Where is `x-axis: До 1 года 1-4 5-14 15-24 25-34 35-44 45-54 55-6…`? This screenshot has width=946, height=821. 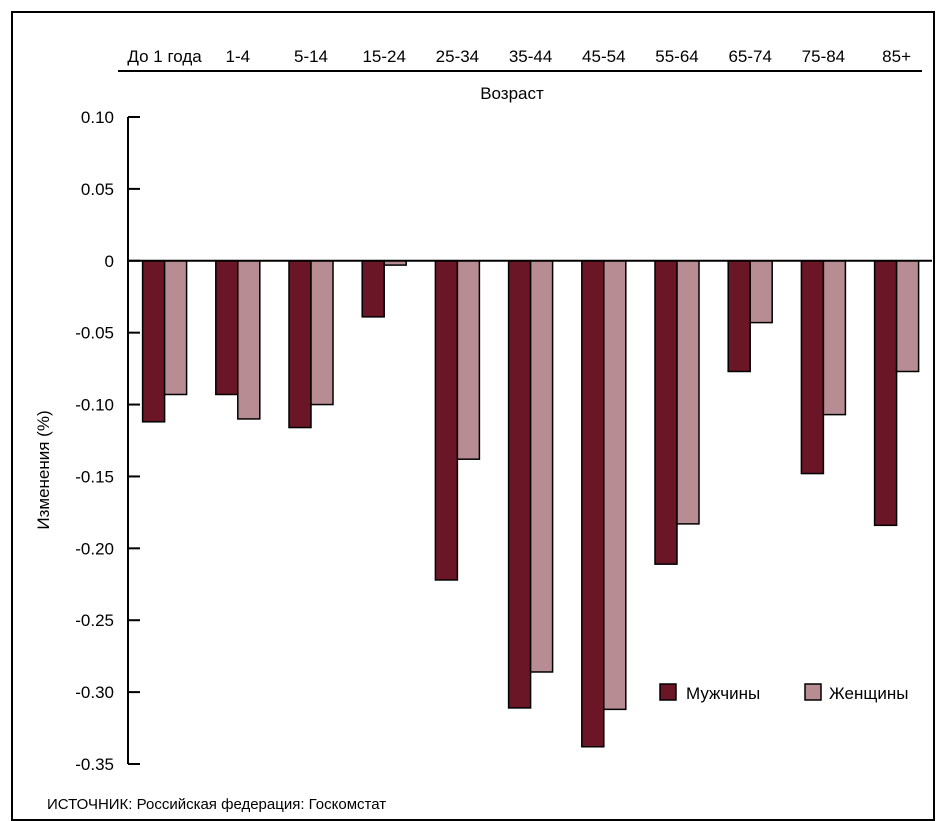
x-axis: До 1 года 1-4 5-14 15-24 25-34 35-44 45-54 55-6… is located at coordinates (520, 59).